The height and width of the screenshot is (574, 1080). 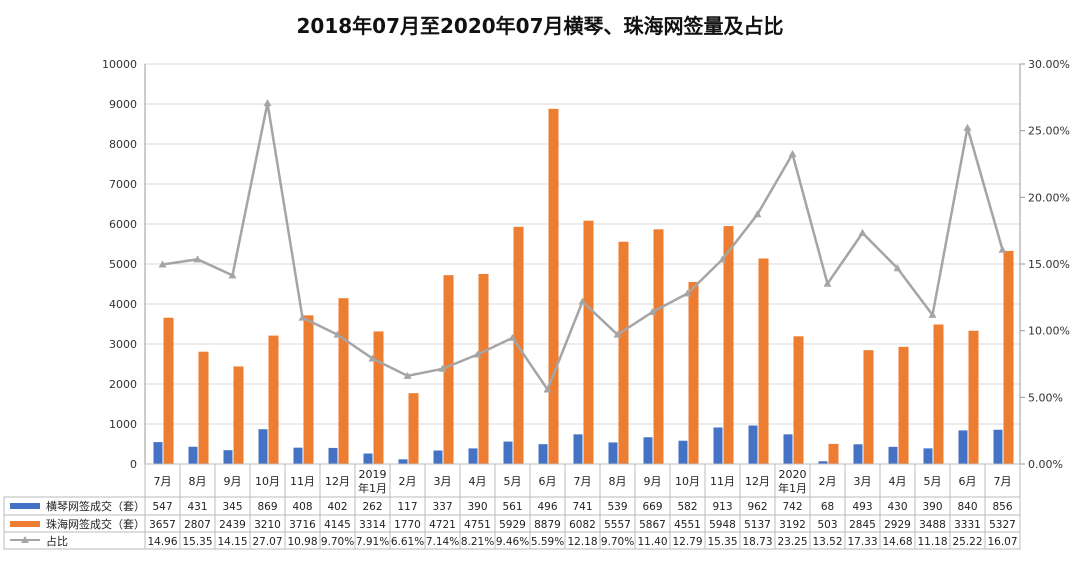 I want to click on chart-title: 2018年07月至2020年07月横琴、珠海网签量及占比, so click(x=540, y=26).